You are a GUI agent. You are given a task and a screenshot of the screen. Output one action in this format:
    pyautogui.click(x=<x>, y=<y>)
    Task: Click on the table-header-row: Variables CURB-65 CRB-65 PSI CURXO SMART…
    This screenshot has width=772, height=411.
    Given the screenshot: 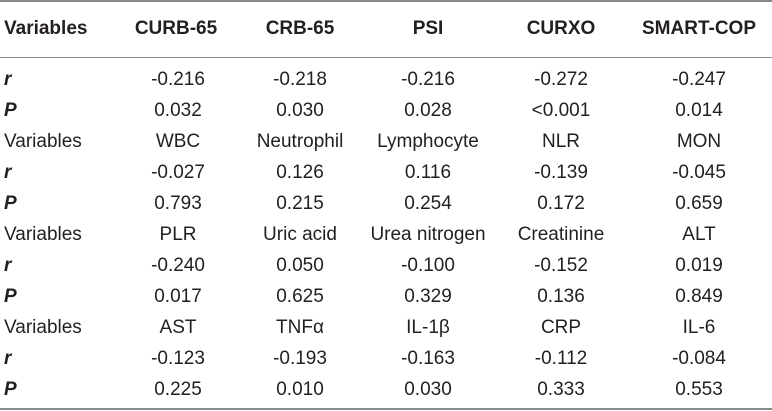 What is the action you would take?
    pyautogui.click(x=386, y=28)
    